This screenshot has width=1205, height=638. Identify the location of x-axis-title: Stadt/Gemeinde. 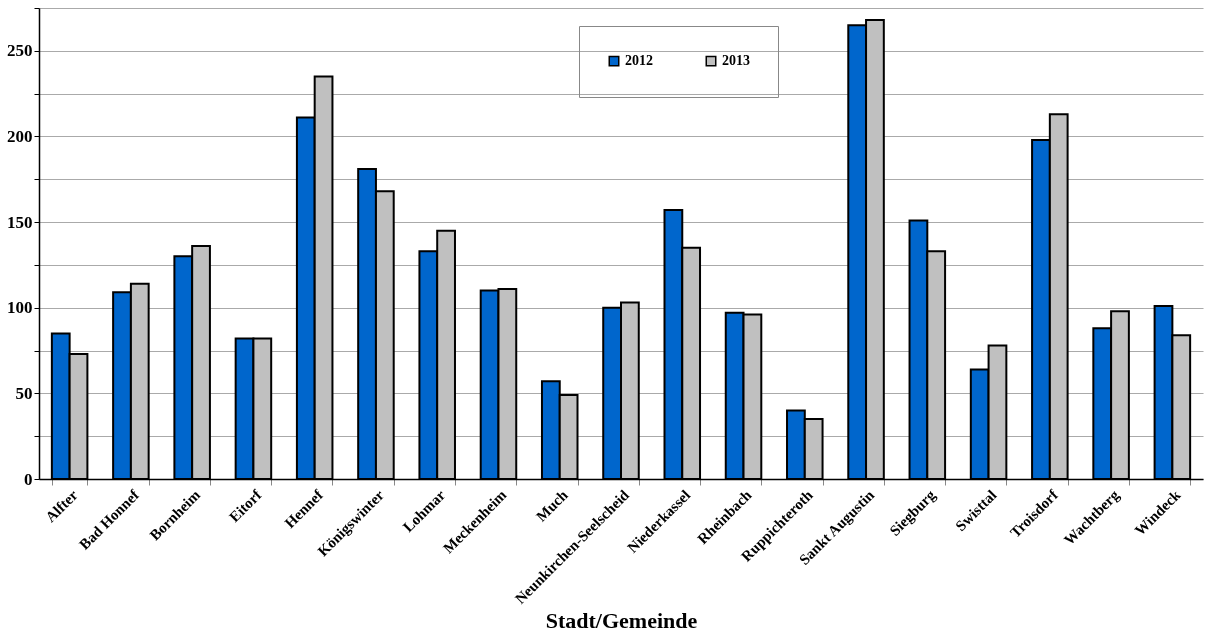
(621, 620).